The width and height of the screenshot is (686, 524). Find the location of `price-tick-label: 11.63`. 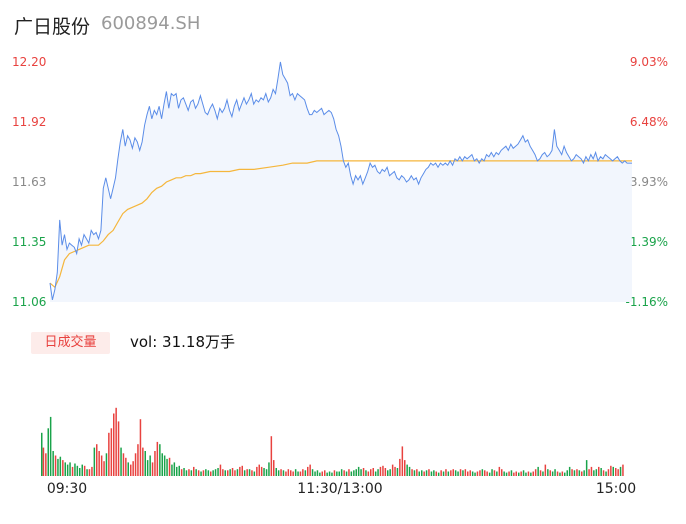

price-tick-label: 11.63 is located at coordinates (29, 182).